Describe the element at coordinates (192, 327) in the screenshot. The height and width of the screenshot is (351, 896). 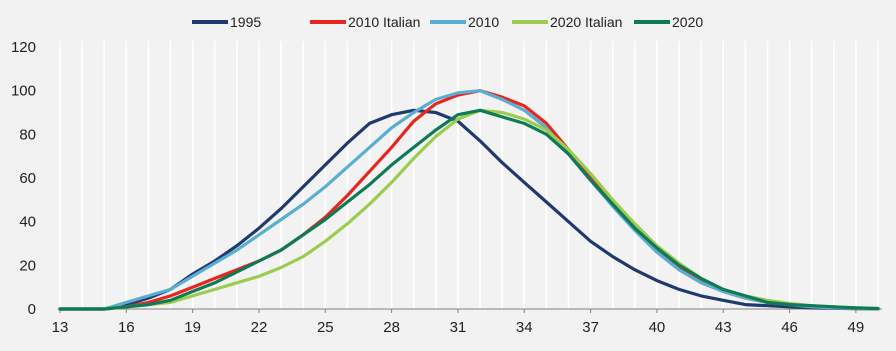
I see `x-tick-label: 19` at that location.